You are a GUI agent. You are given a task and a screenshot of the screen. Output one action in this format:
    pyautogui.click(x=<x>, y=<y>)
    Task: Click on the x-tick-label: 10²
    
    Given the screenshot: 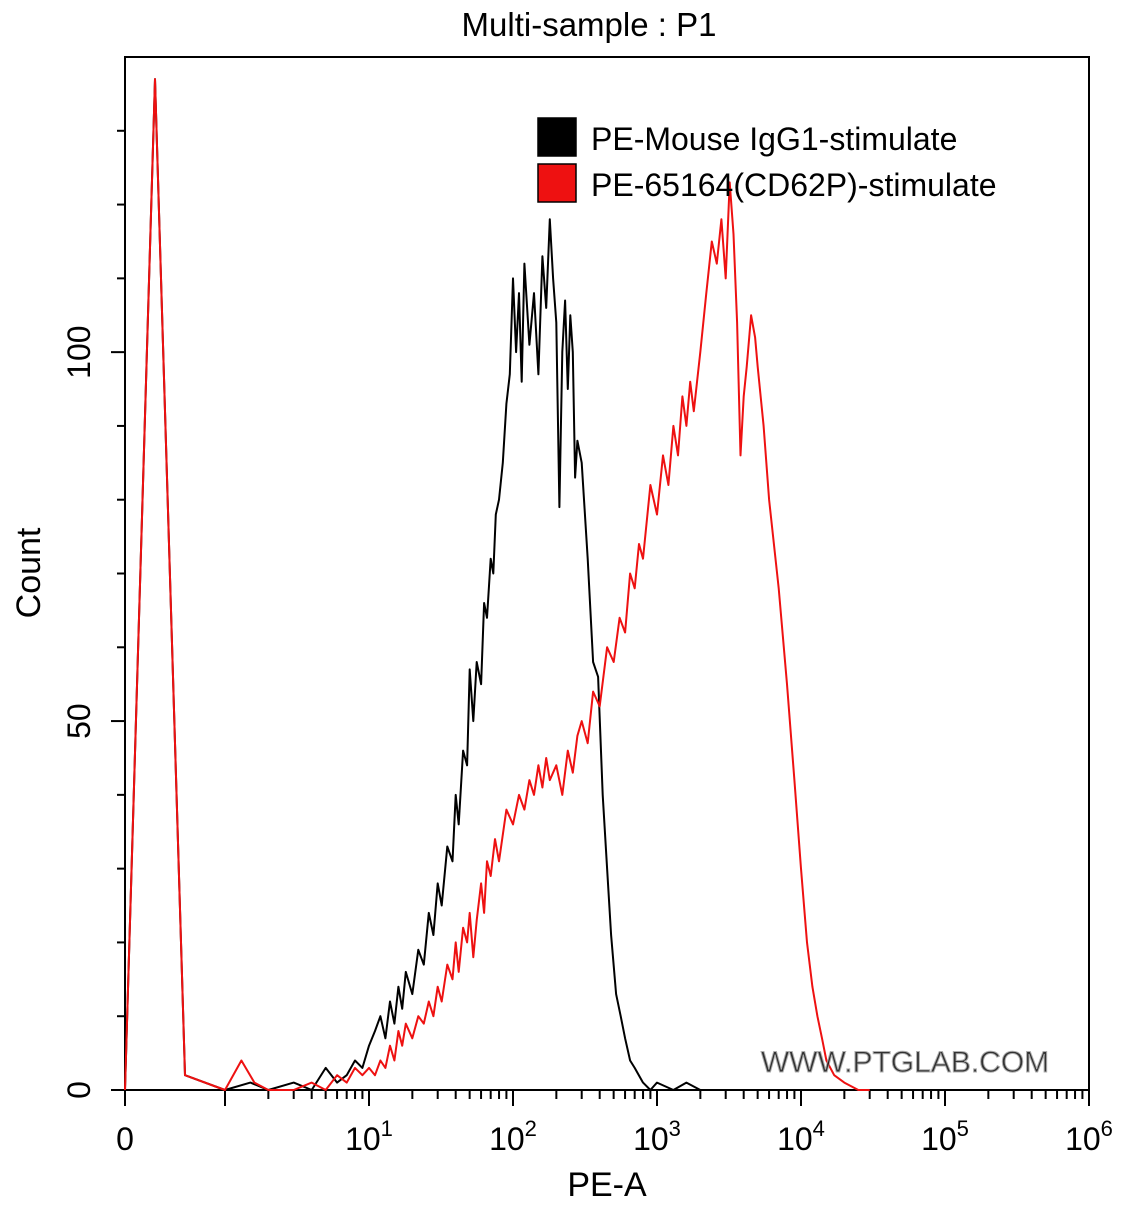 What is the action you would take?
    pyautogui.click(x=513, y=1136)
    